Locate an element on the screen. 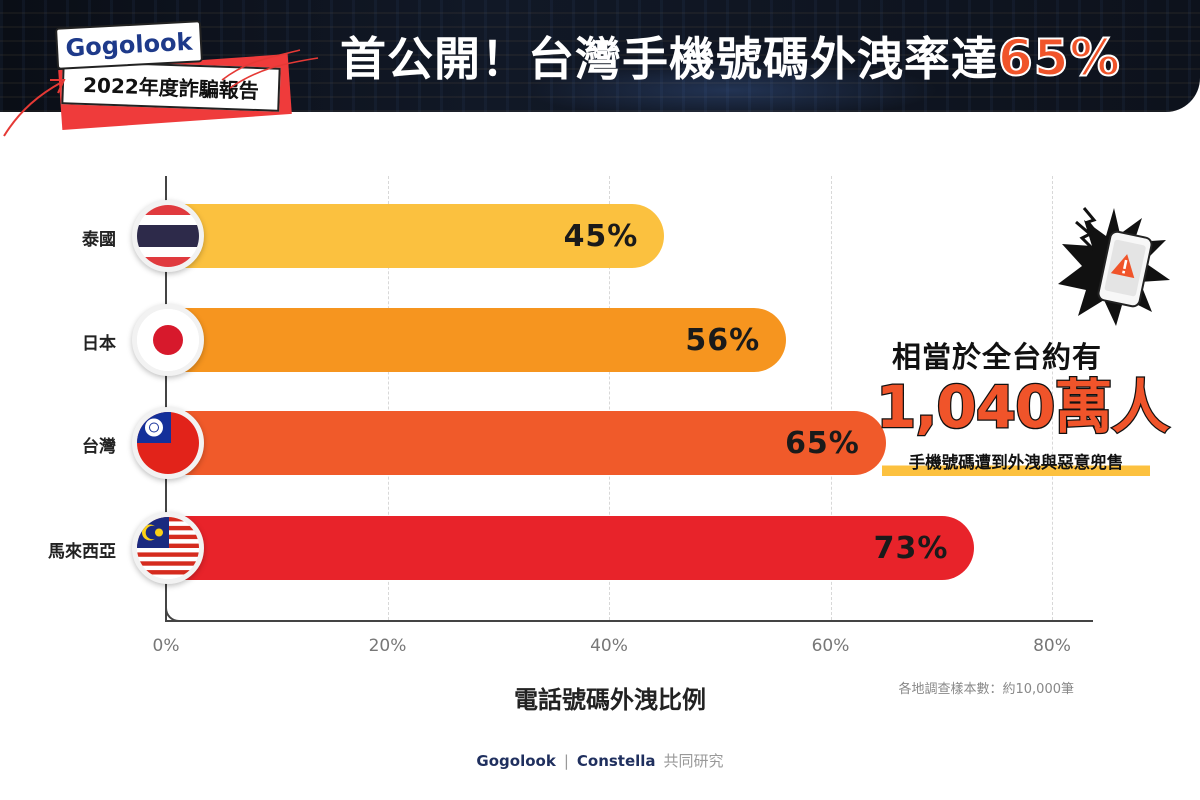 This screenshot has height=800, width=1200. category-label: 台灣 is located at coordinates (99, 447).